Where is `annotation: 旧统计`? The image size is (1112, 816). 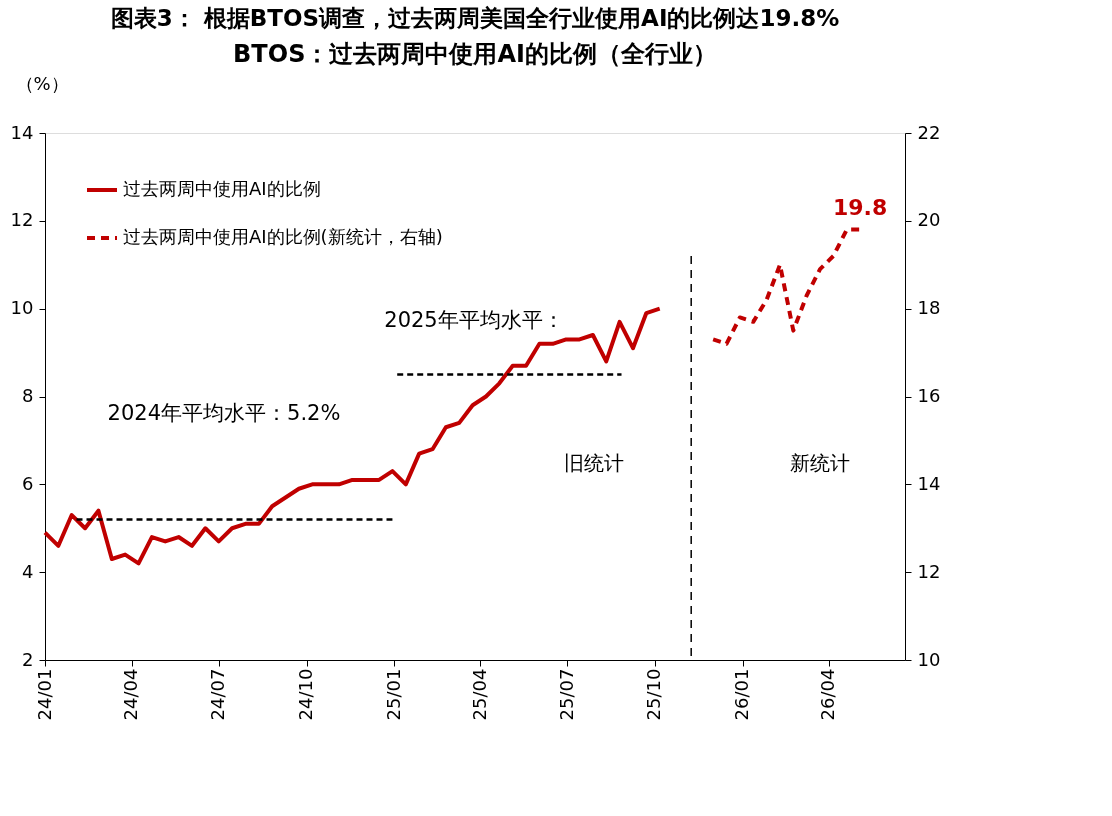
annotation: 旧统计 is located at coordinates (594, 463).